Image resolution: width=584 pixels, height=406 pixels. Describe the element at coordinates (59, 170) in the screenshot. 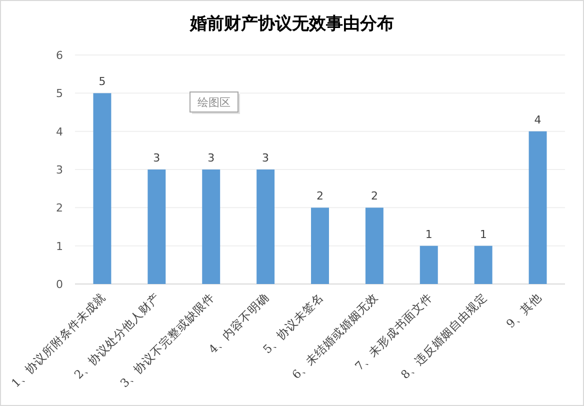

I see `y-tick-label: 3` at that location.